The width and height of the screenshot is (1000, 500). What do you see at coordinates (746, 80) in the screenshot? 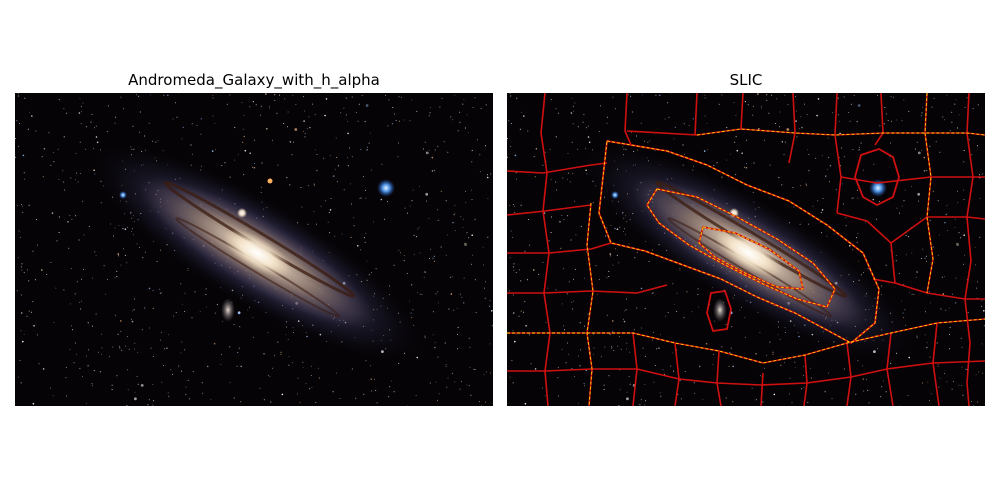
I see `panel-title-slic: SLIC` at bounding box center [746, 80].